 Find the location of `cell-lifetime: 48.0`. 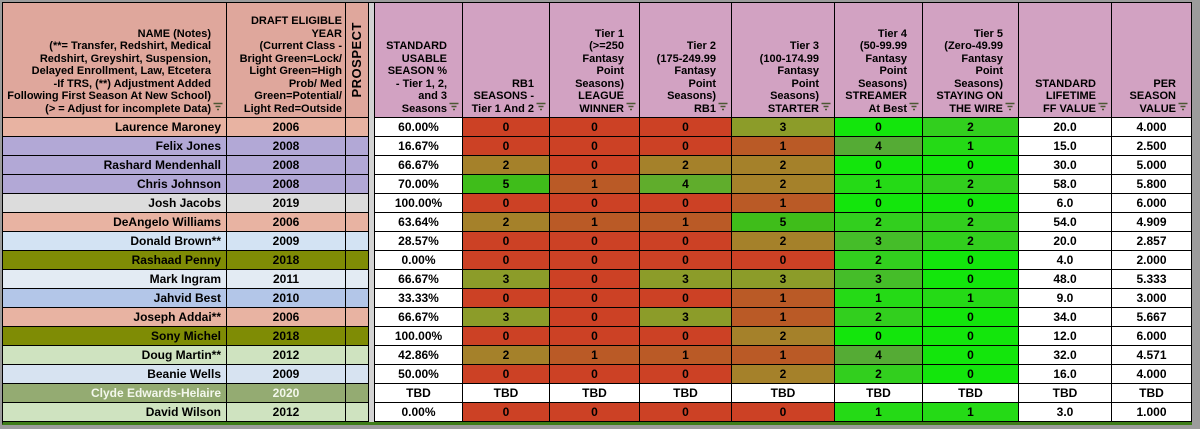

cell-lifetime: 48.0 is located at coordinates (1065, 279).